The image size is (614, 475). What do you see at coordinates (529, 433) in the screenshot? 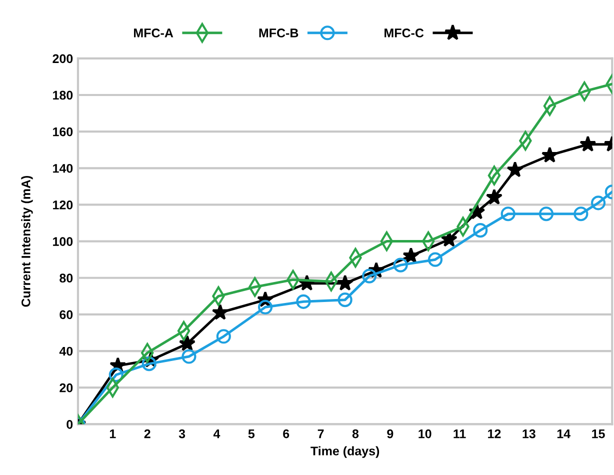
I see `x-tick-label: 13` at bounding box center [529, 433].